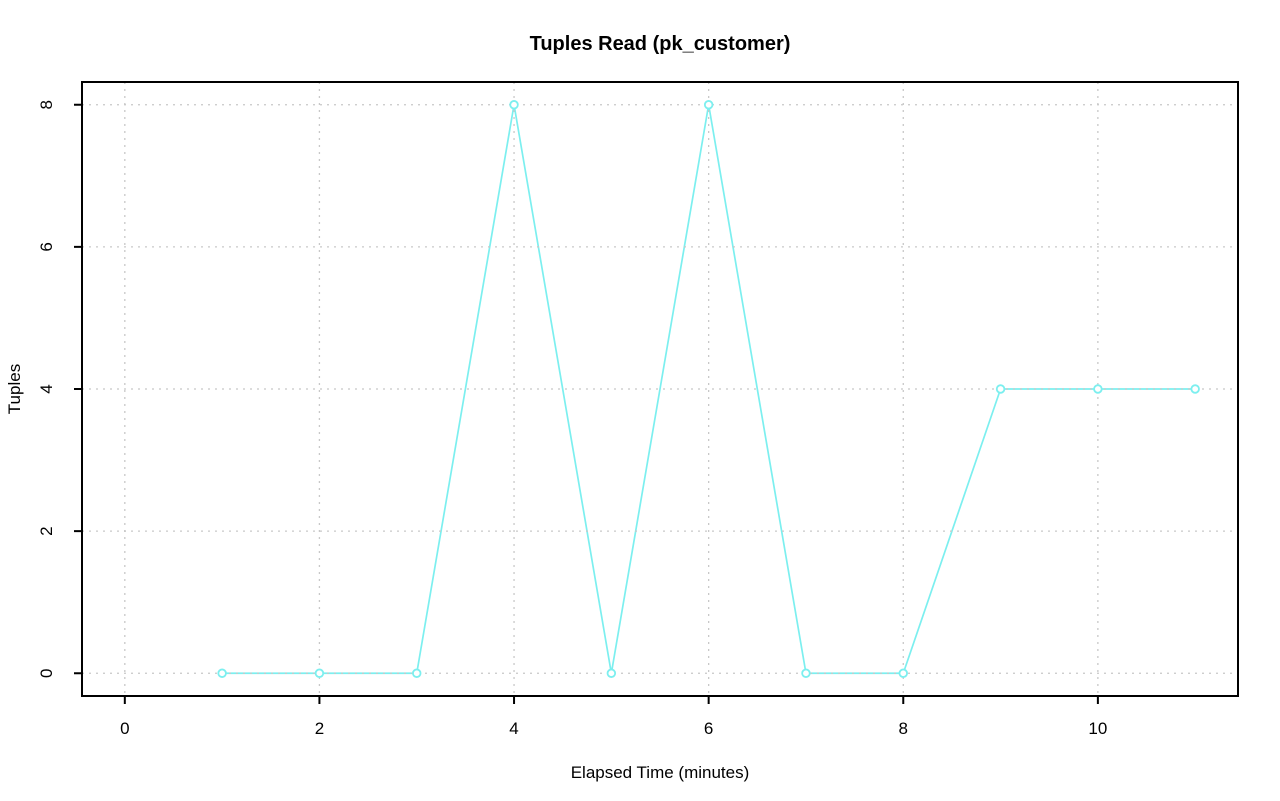  I want to click on x-tick-label: 6, so click(708, 728).